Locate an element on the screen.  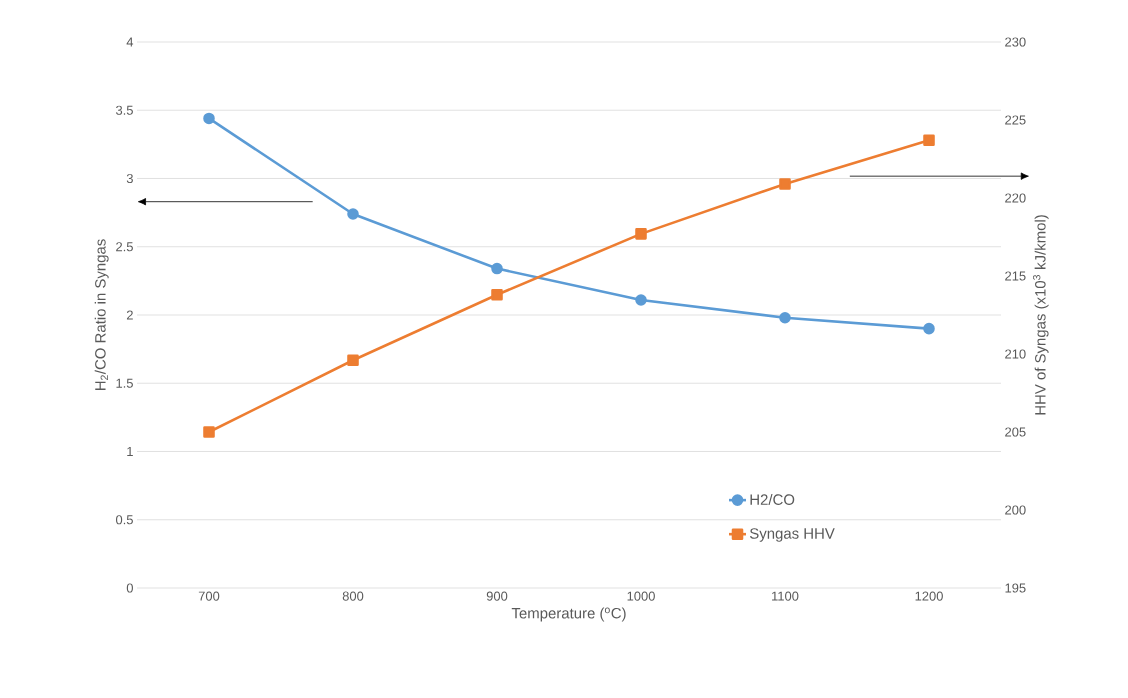
y2-tick-label: 210 is located at coordinates (1015, 354).